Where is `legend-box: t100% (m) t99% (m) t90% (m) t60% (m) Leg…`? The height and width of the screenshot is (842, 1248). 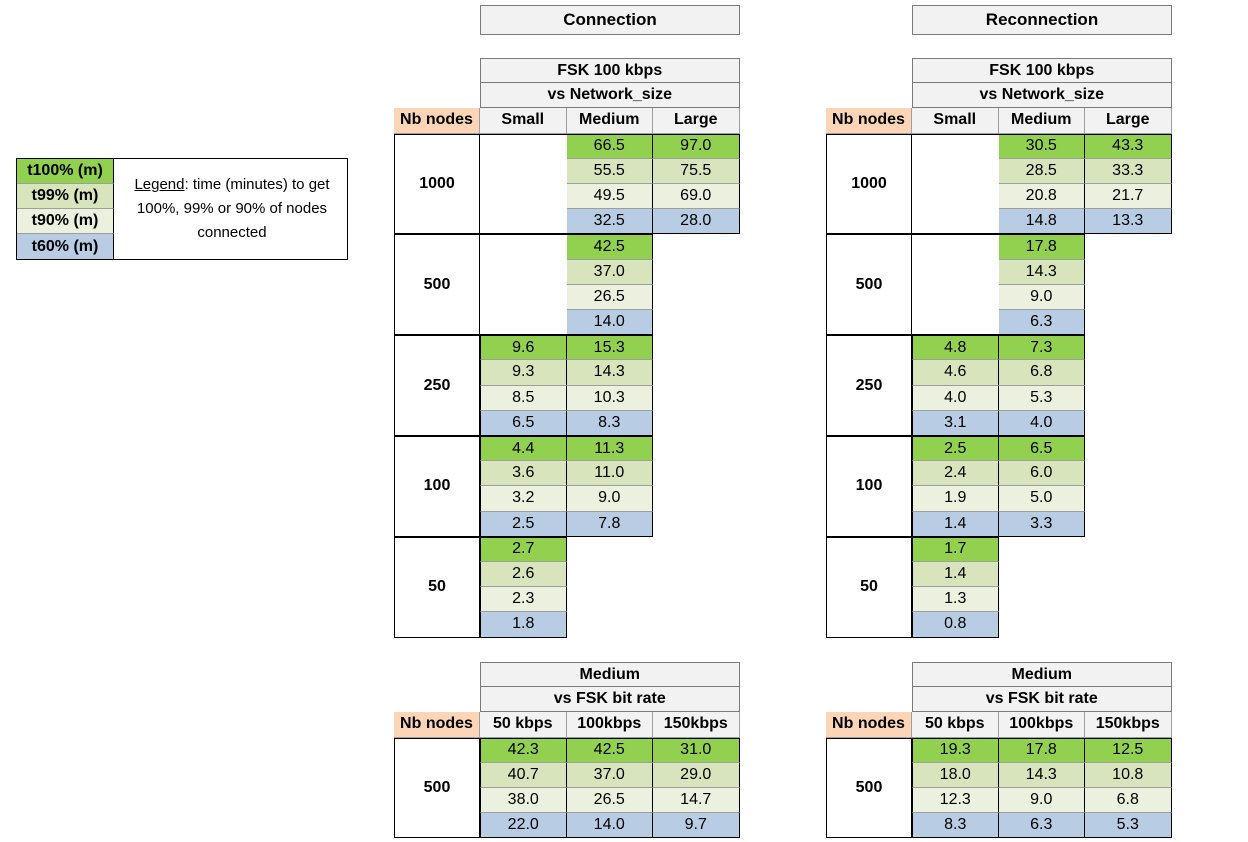
legend-box: t100% (m) t99% (m) t90% (m) t60% (m) Leg… is located at coordinates (182, 209).